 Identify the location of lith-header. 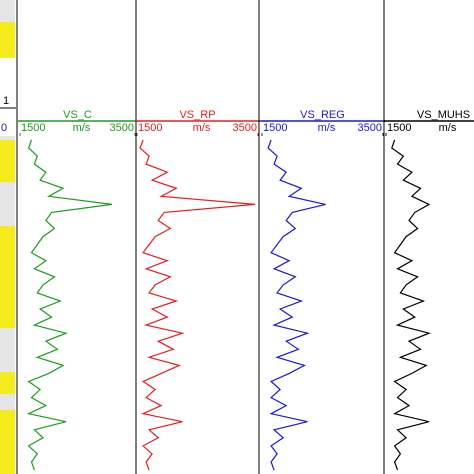
(7, 116).